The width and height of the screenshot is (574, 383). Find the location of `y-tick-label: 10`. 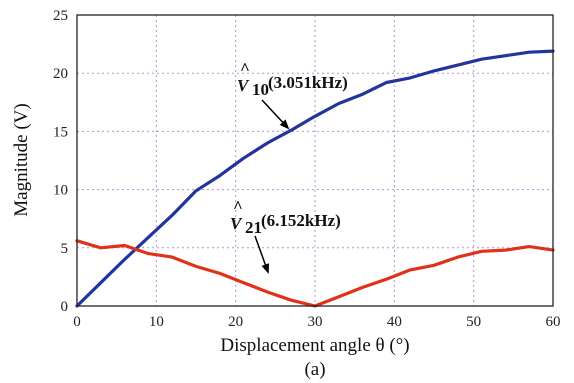

y-tick-label: 10 is located at coordinates (60, 191).